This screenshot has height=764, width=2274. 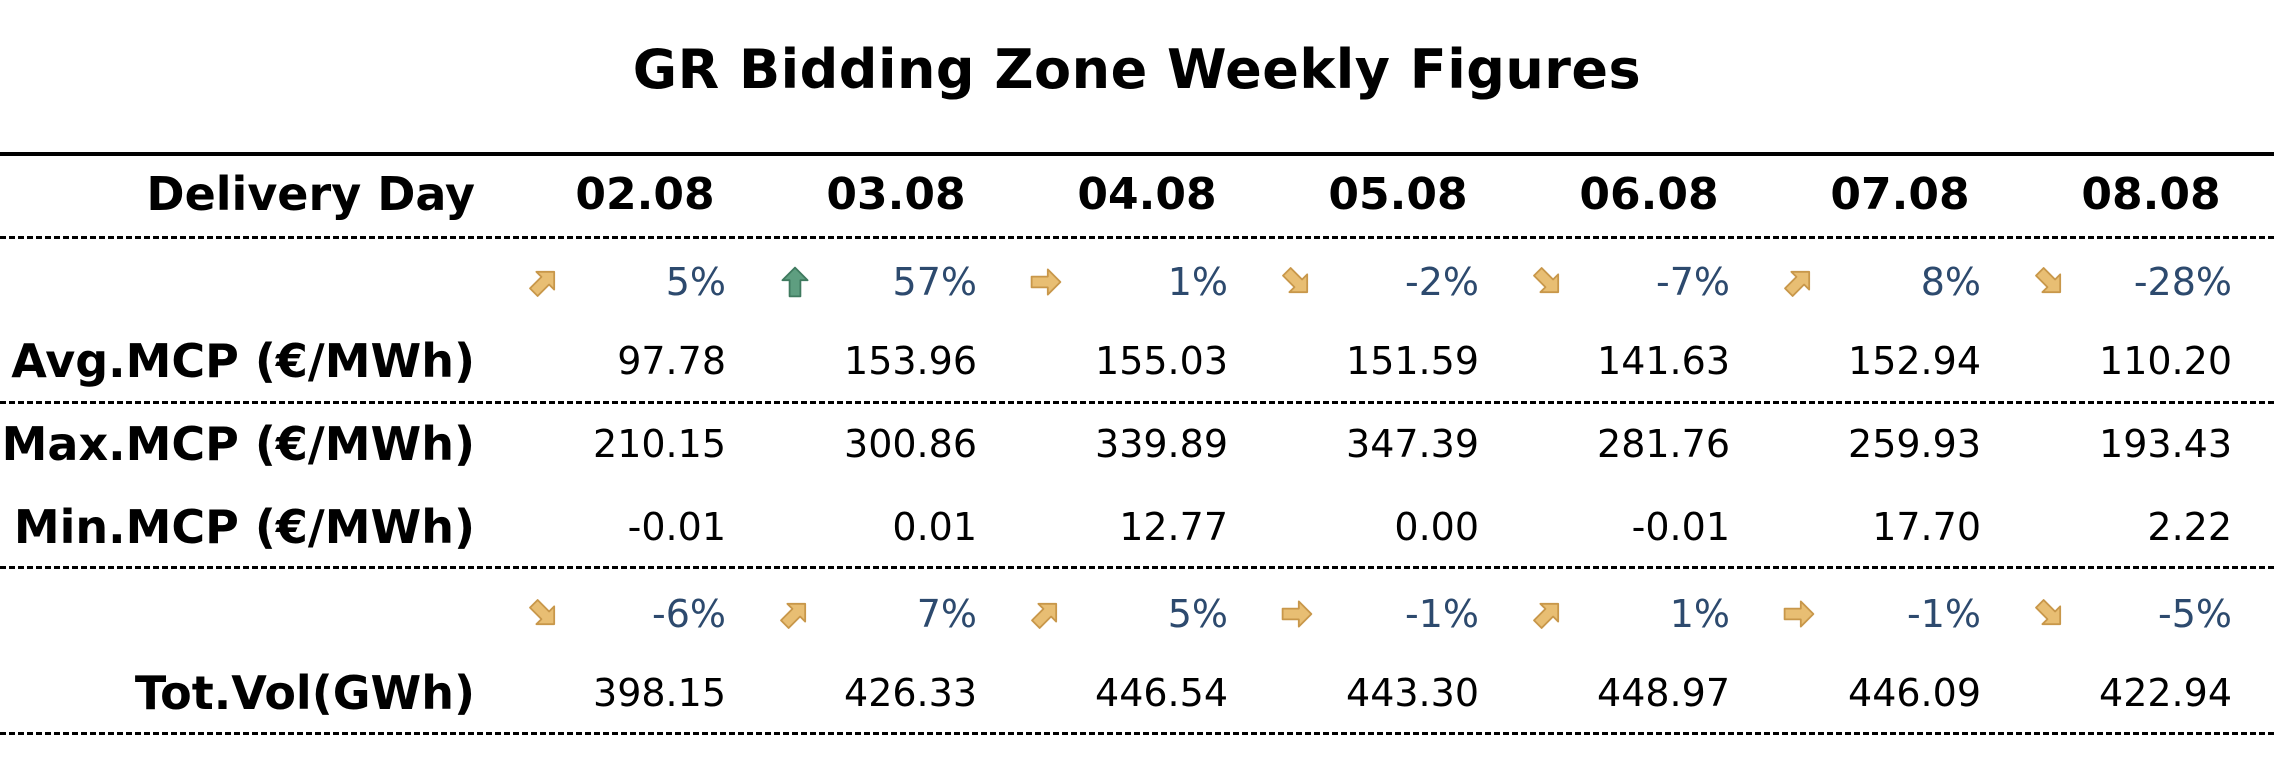 I want to click on table-cell: 152.94, so click(x=1914, y=360).